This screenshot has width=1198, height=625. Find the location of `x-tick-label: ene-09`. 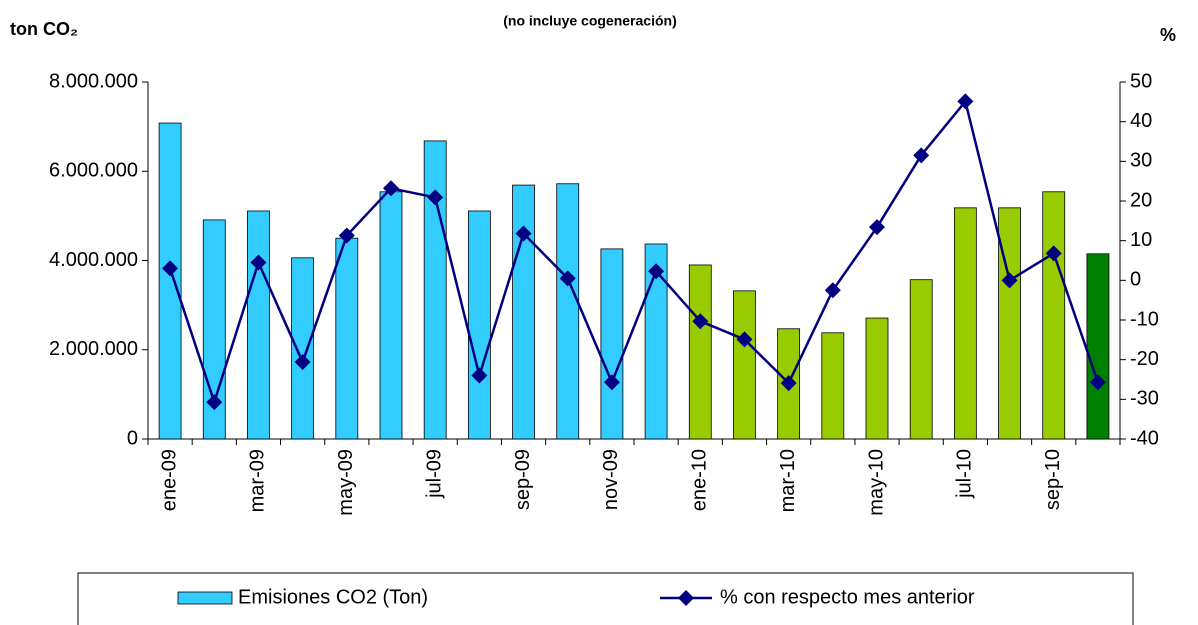

x-tick-label: ene-09 is located at coordinates (169, 480).